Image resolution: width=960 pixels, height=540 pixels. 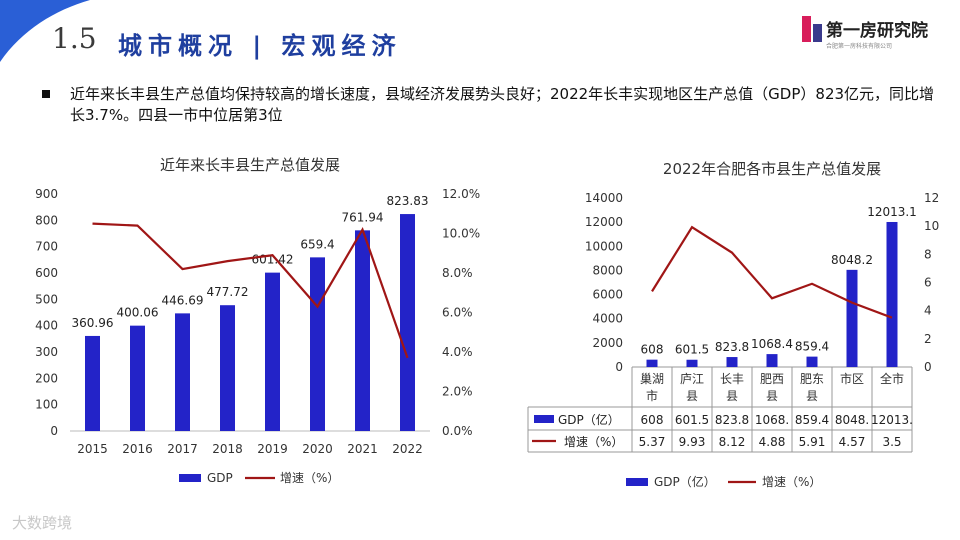 I want to click on gdp-data-label: 1068.4, so click(x=772, y=344).